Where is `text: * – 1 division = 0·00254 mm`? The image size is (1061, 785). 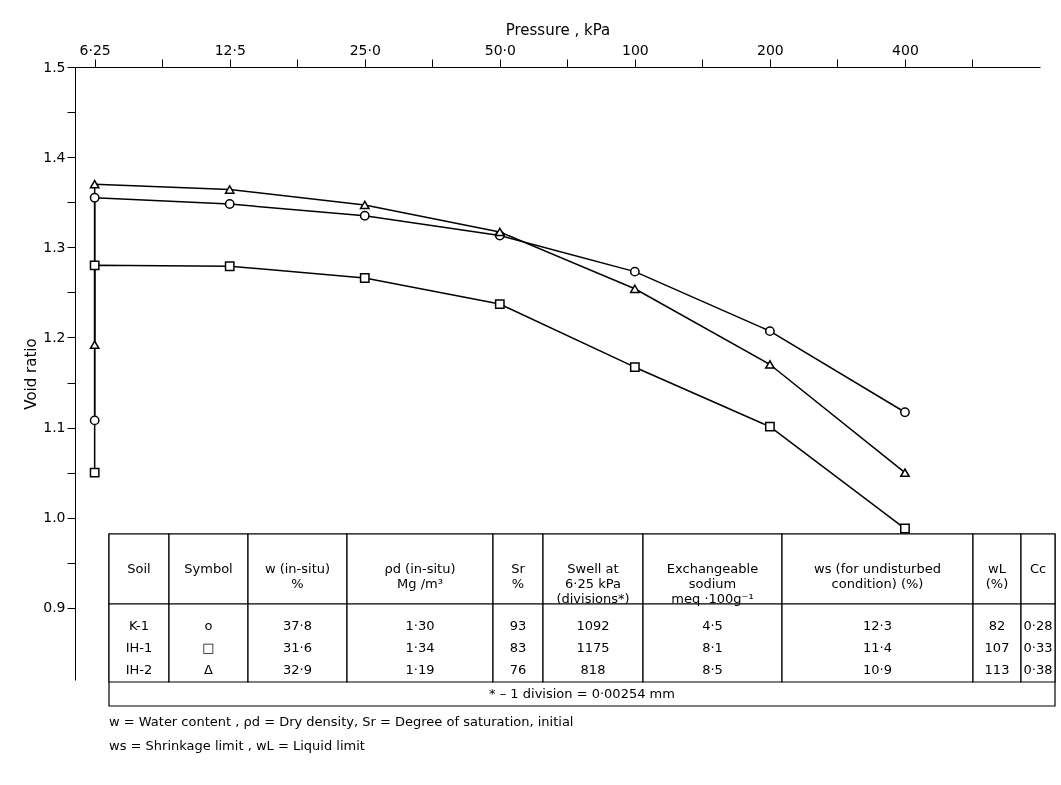 text: * – 1 division = 0·00254 mm is located at coordinates (582, 693).